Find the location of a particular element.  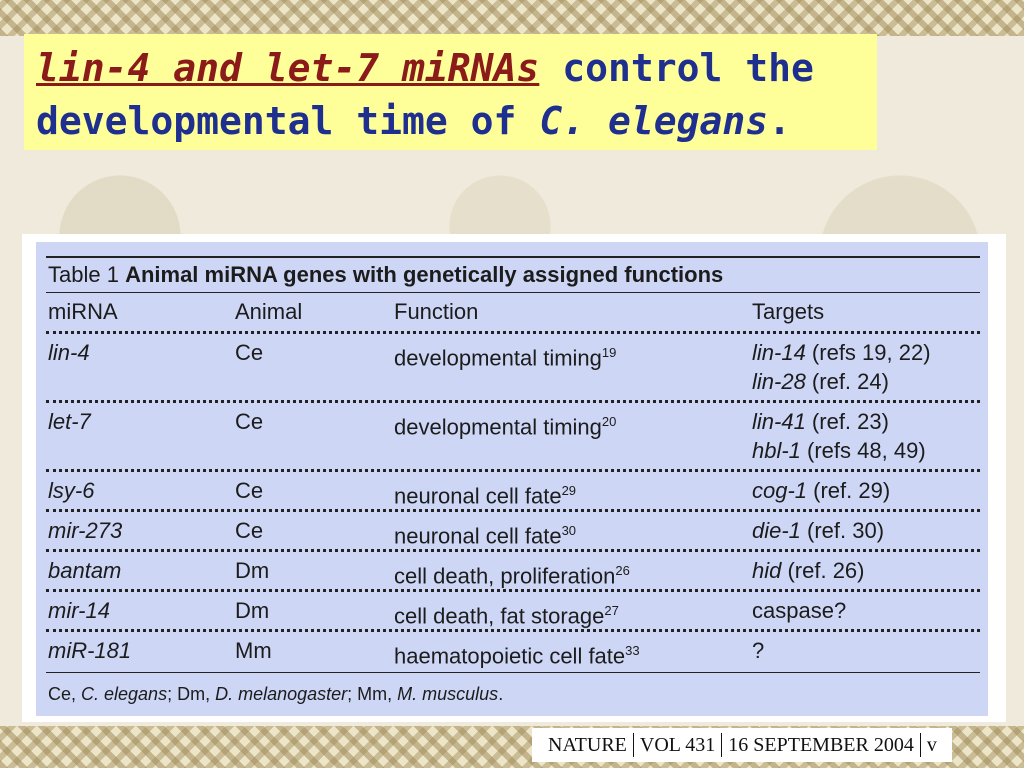

target-ref: (ref. 30) is located at coordinates (842, 530).